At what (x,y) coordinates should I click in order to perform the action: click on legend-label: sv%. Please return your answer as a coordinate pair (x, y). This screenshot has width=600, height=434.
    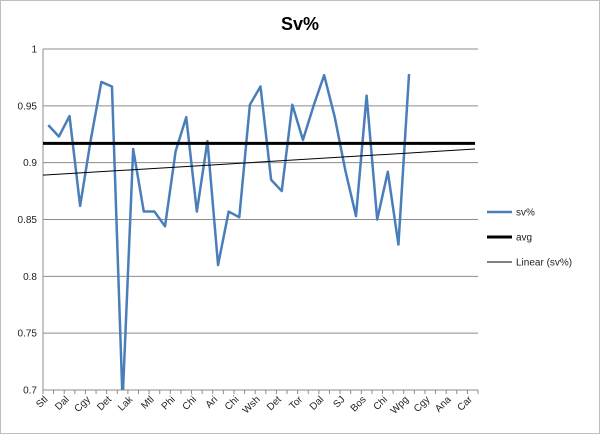
    Looking at the image, I should click on (525, 213).